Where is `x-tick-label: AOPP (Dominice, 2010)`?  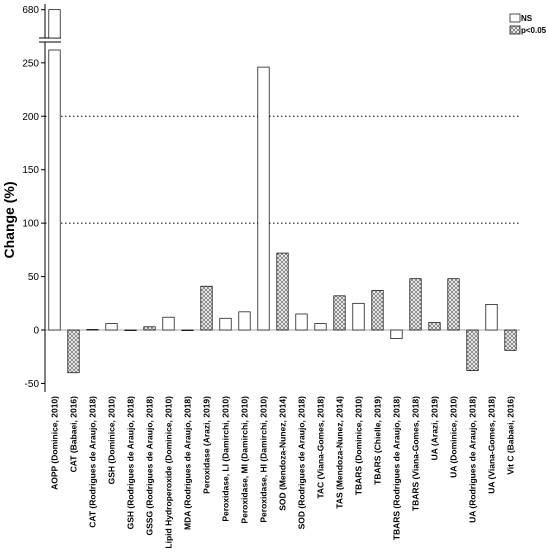 x-tick-label: AOPP (Dominice, 2010) is located at coordinates (55, 443).